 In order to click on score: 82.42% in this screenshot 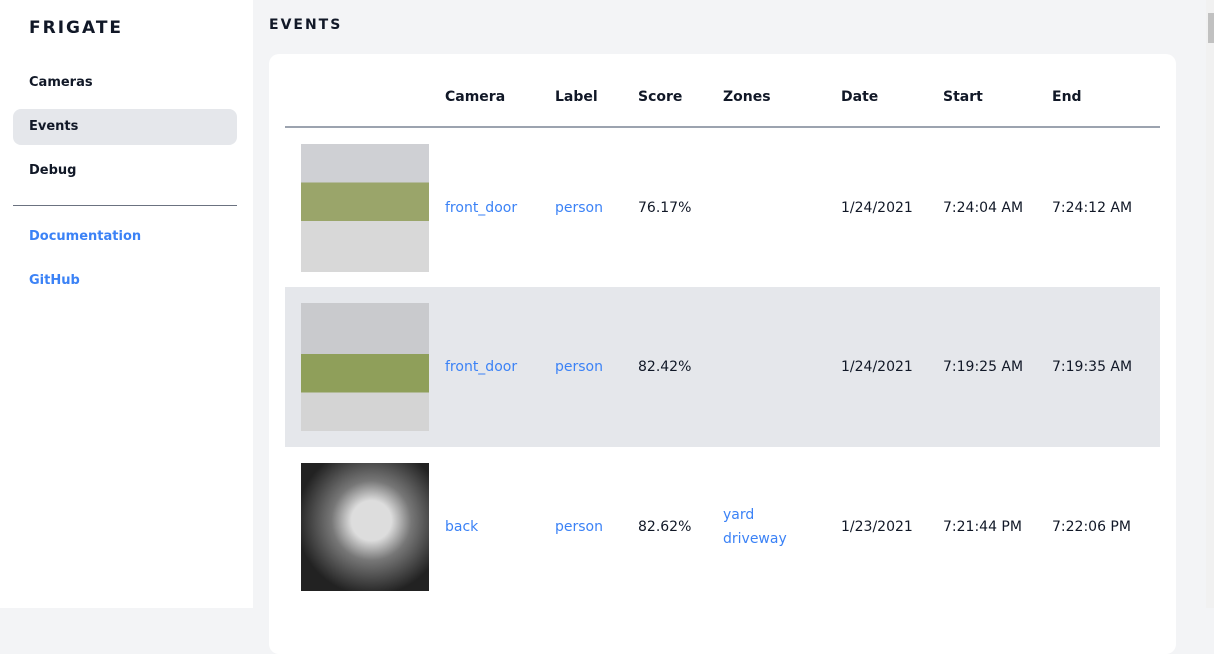, I will do `click(680, 367)`.